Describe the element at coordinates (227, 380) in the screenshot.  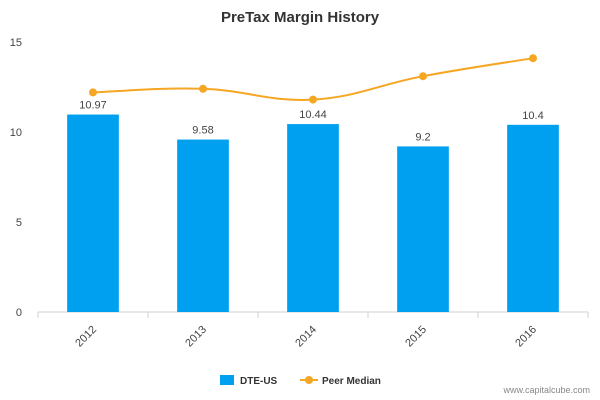
I see `legend-swatch-dte-us` at that location.